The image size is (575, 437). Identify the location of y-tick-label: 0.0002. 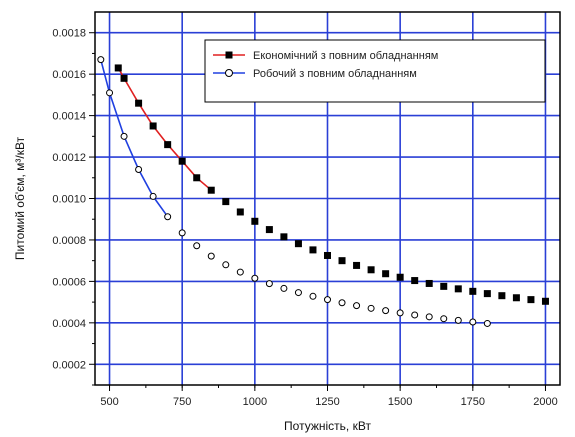
(69, 365).